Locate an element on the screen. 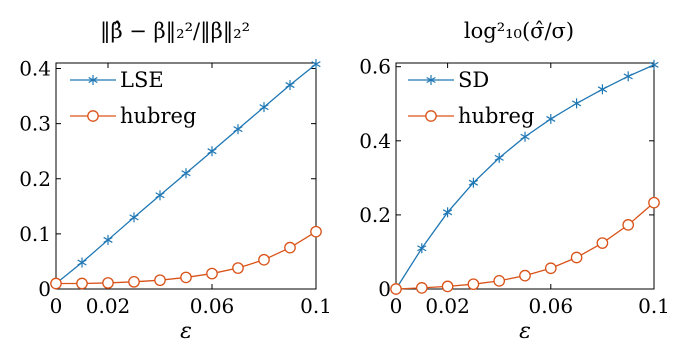 The width and height of the screenshot is (693, 352). left-legend-label-0: LSE is located at coordinates (142, 80).